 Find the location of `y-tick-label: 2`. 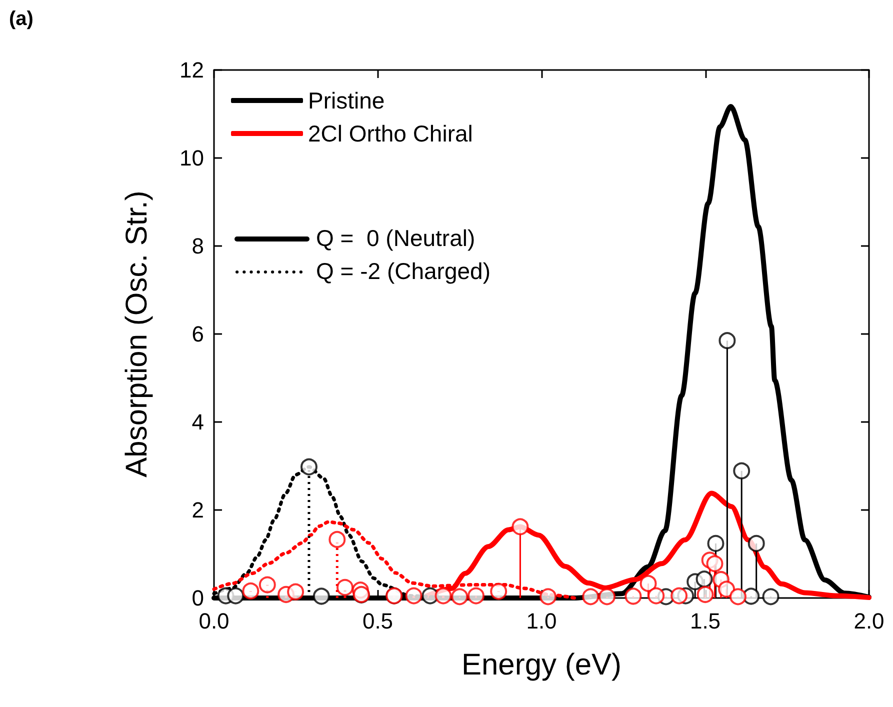

y-tick-label: 2 is located at coordinates (198, 510).